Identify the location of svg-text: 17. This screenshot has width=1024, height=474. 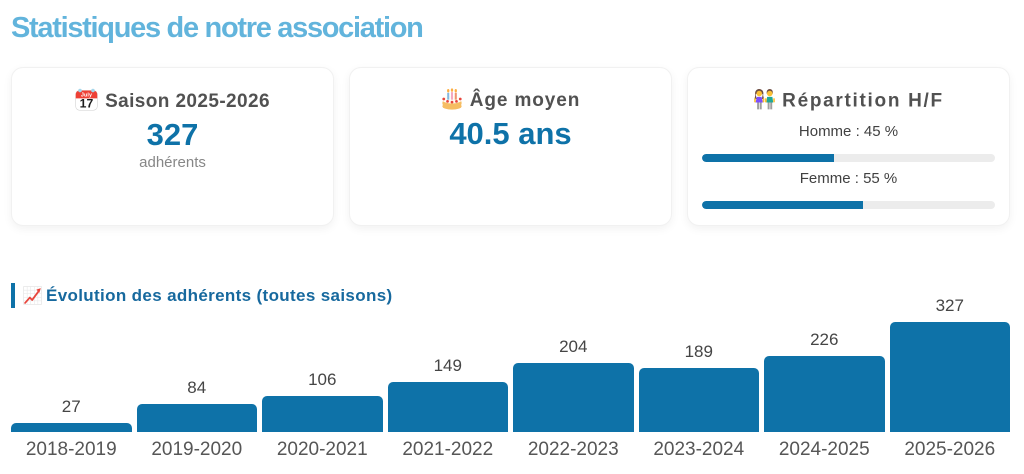
(87, 103).